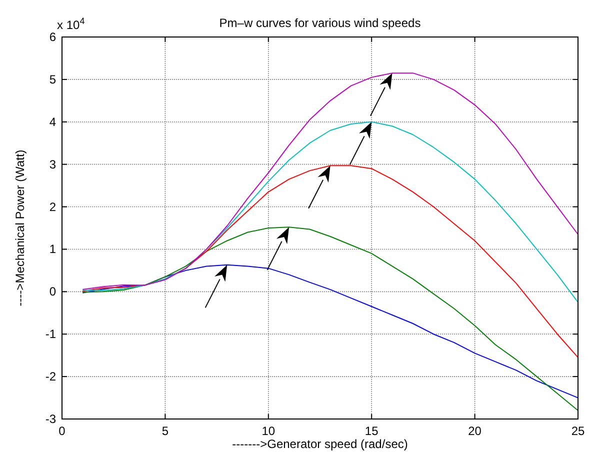 The image size is (603, 452). What do you see at coordinates (50, 334) in the screenshot?
I see `y-tick-label: -1` at bounding box center [50, 334].